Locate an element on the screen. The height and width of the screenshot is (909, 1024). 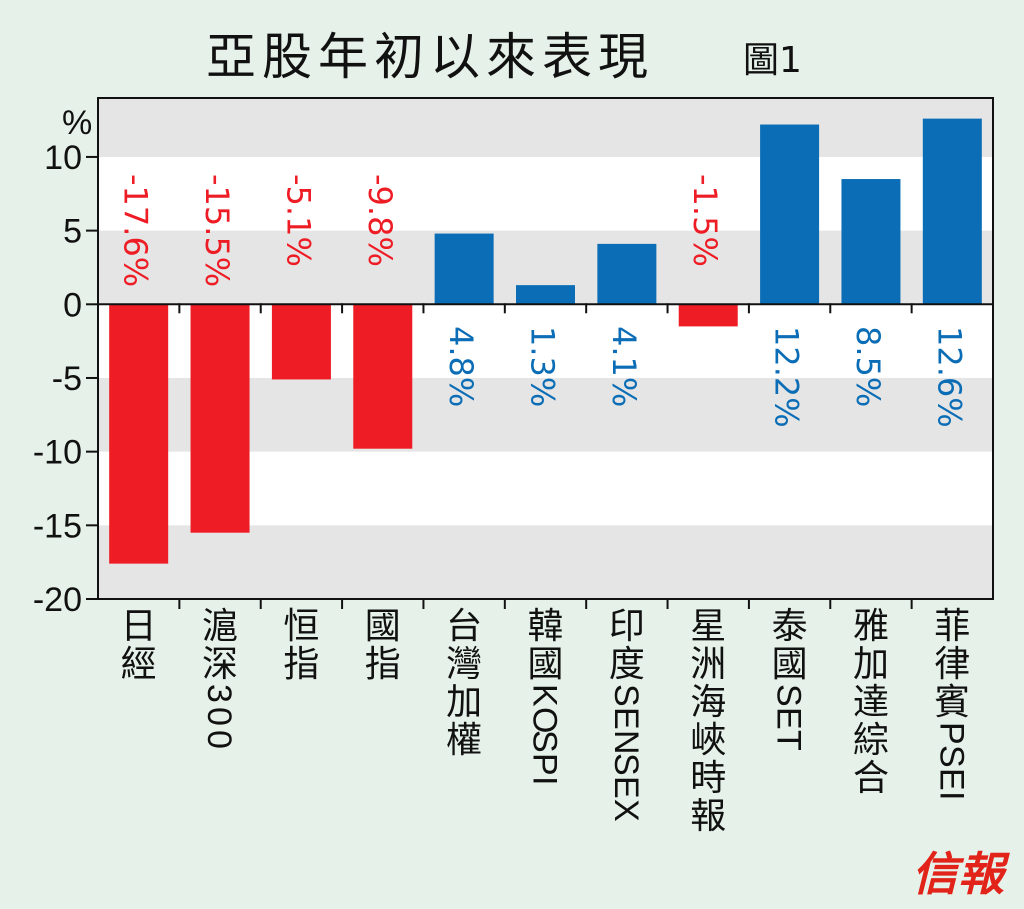
chart-subtitle: 圖1 is located at coordinates (772, 60).